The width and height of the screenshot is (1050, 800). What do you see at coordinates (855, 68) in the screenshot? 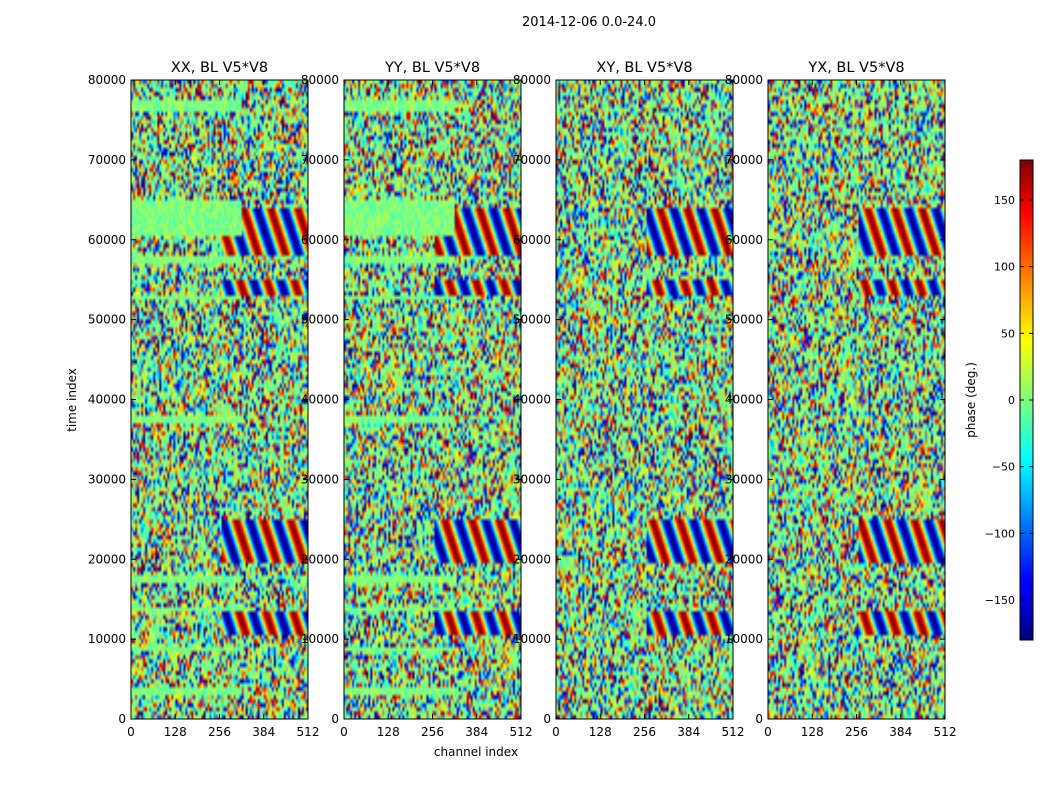
I see `panel-title: YX, BL V5*V8` at bounding box center [855, 68].